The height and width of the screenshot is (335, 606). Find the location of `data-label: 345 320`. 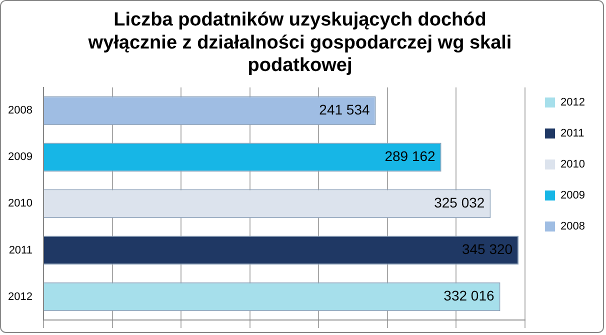

data-label: 345 320 is located at coordinates (487, 249).